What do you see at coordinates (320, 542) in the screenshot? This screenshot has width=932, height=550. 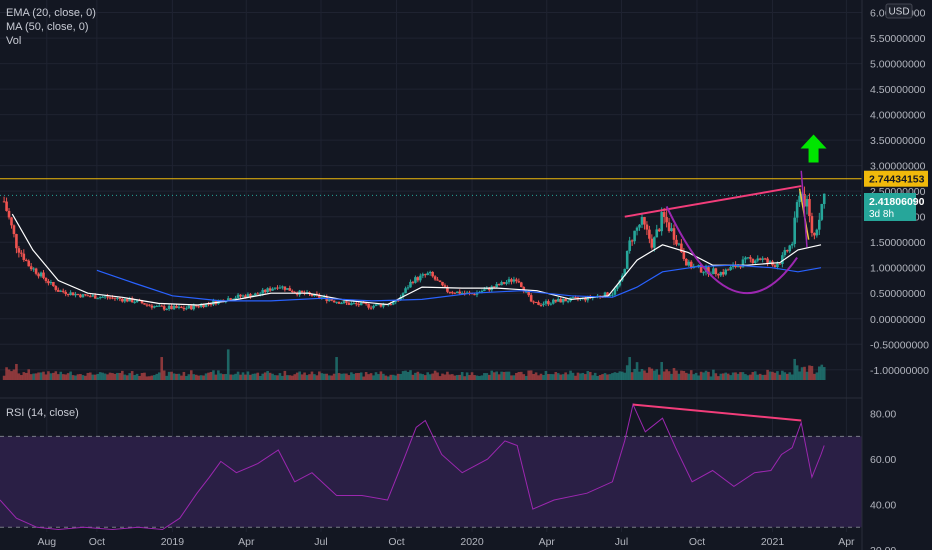 I see `time-tick-label: Jul` at bounding box center [320, 542].